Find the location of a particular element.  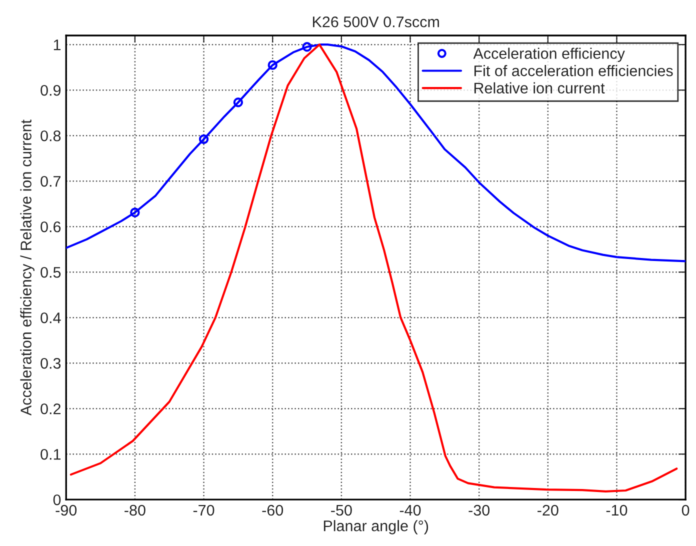

y-tick-label: 0.1 is located at coordinates (50, 454).